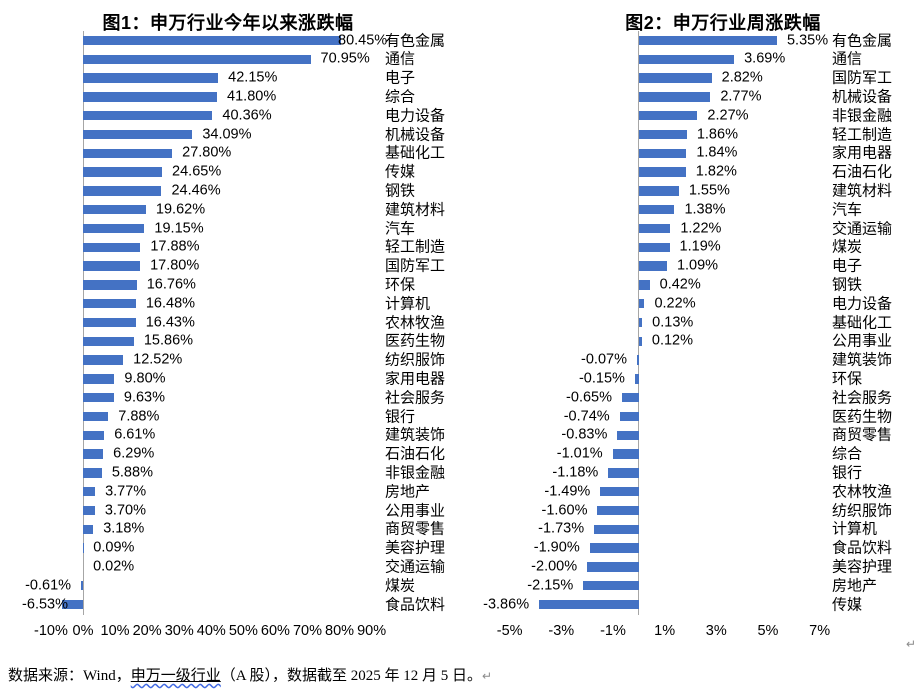 Image resolution: width=923 pixels, height=697 pixels. What do you see at coordinates (114, 547) in the screenshot?
I see `value-label: 0.09%` at bounding box center [114, 547].